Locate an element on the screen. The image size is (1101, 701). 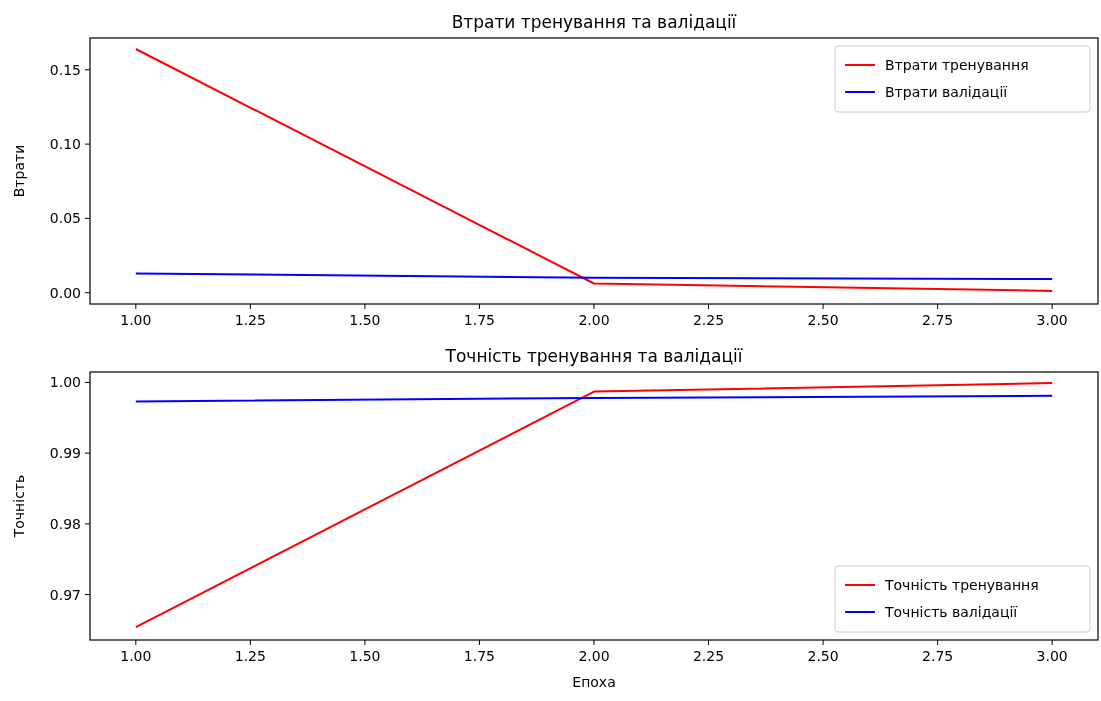
legend-label: Точність валідації is located at coordinates (951, 612).